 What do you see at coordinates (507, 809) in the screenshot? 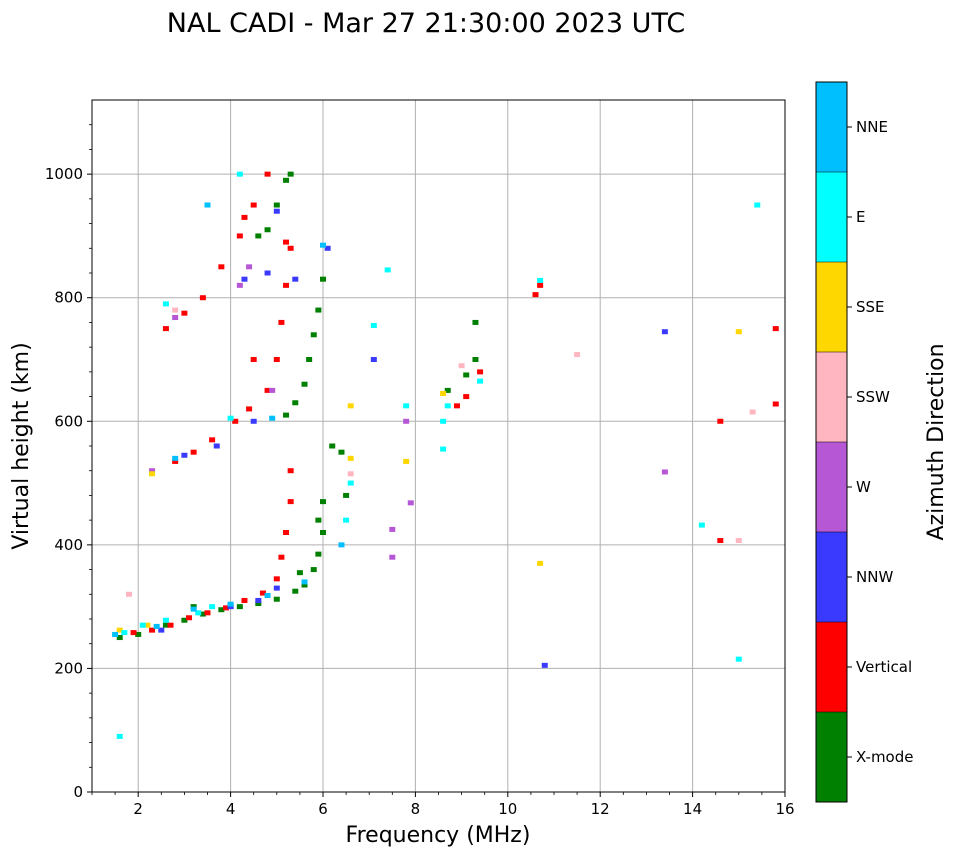
I see `x-tick-label: 10` at bounding box center [507, 809].